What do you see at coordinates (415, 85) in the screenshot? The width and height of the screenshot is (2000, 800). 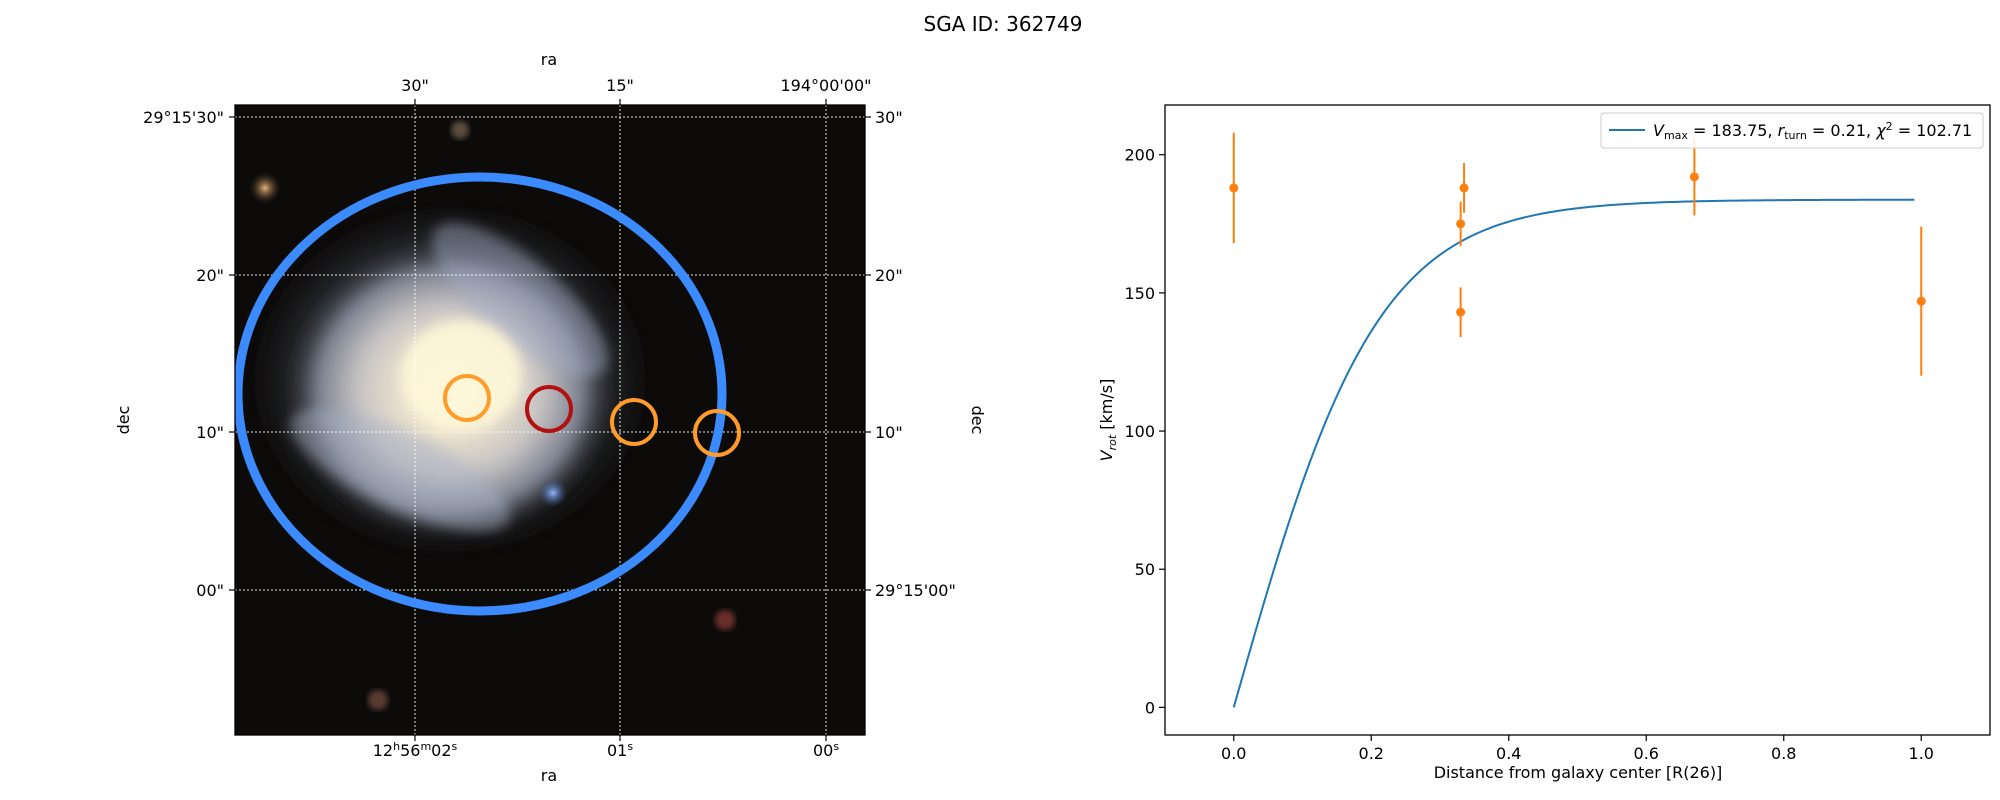 I see `top-tick-label: 30"` at bounding box center [415, 85].